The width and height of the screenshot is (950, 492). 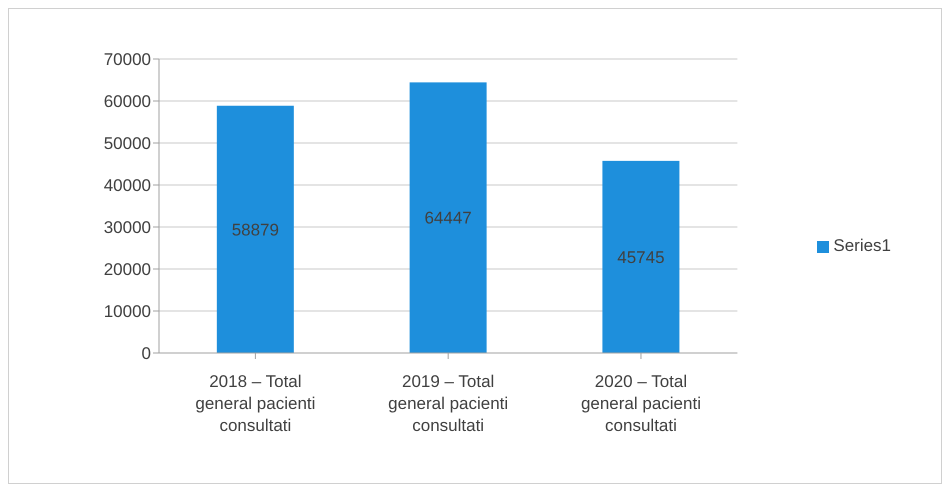 I want to click on data-label: 45745, so click(x=641, y=257).